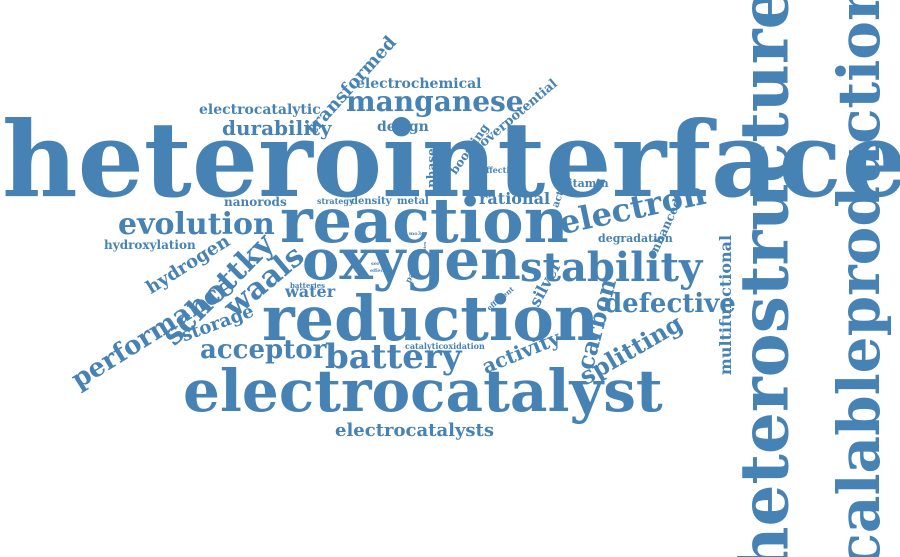 The width and height of the screenshot is (900, 557). What do you see at coordinates (263, 350) in the screenshot?
I see `word-acceptor: acceptor` at bounding box center [263, 350].